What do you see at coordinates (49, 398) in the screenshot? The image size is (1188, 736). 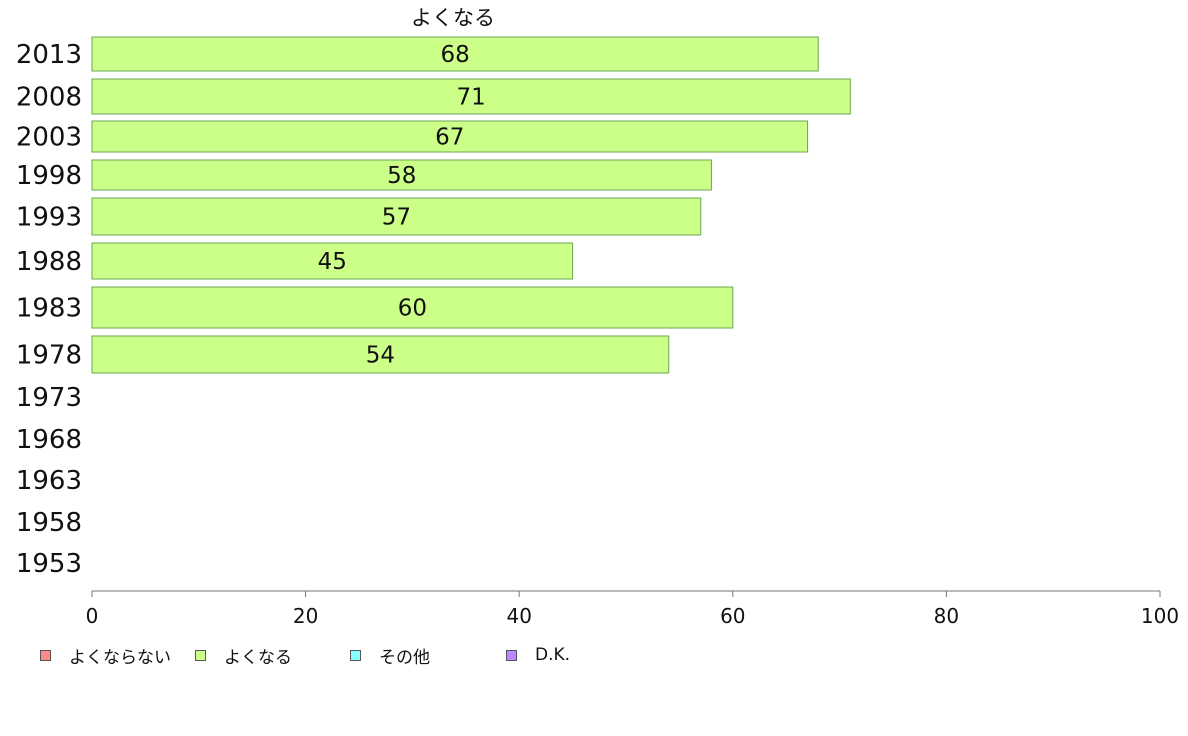 I see `category-label: 1973` at bounding box center [49, 398].